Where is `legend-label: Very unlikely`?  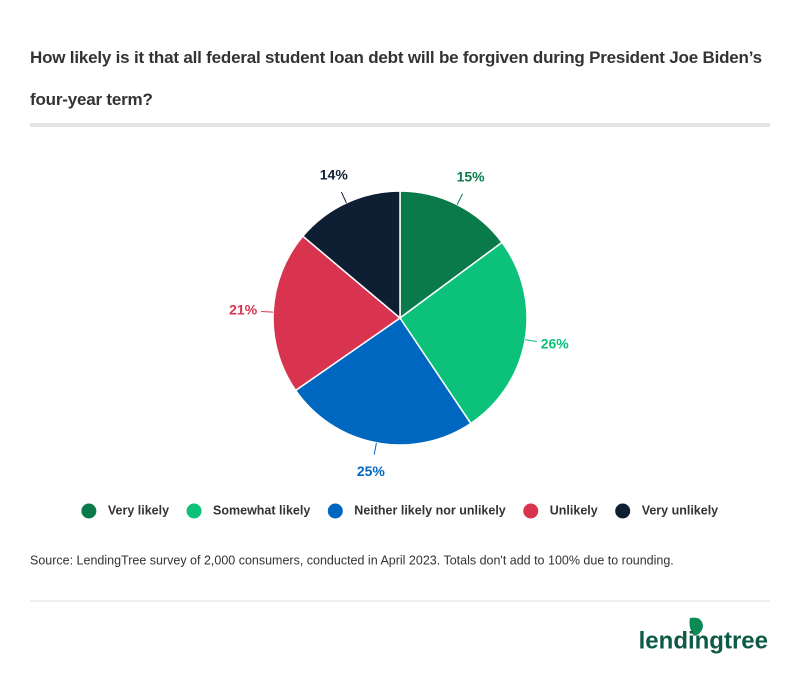
legend-label: Very unlikely is located at coordinates (680, 510).